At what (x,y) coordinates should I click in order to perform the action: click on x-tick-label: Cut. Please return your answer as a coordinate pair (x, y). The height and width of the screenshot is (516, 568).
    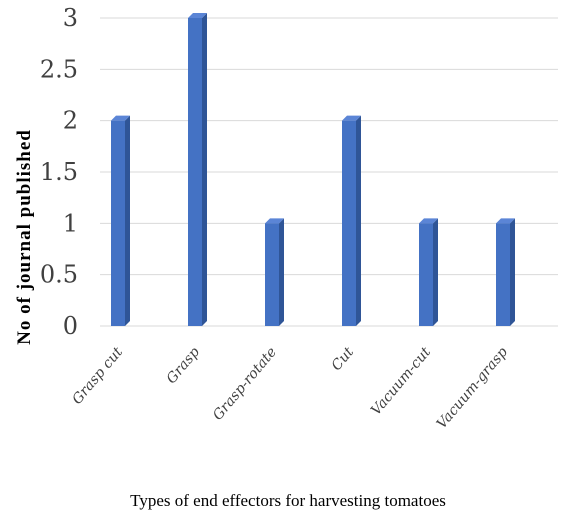
    Looking at the image, I should click on (343, 359).